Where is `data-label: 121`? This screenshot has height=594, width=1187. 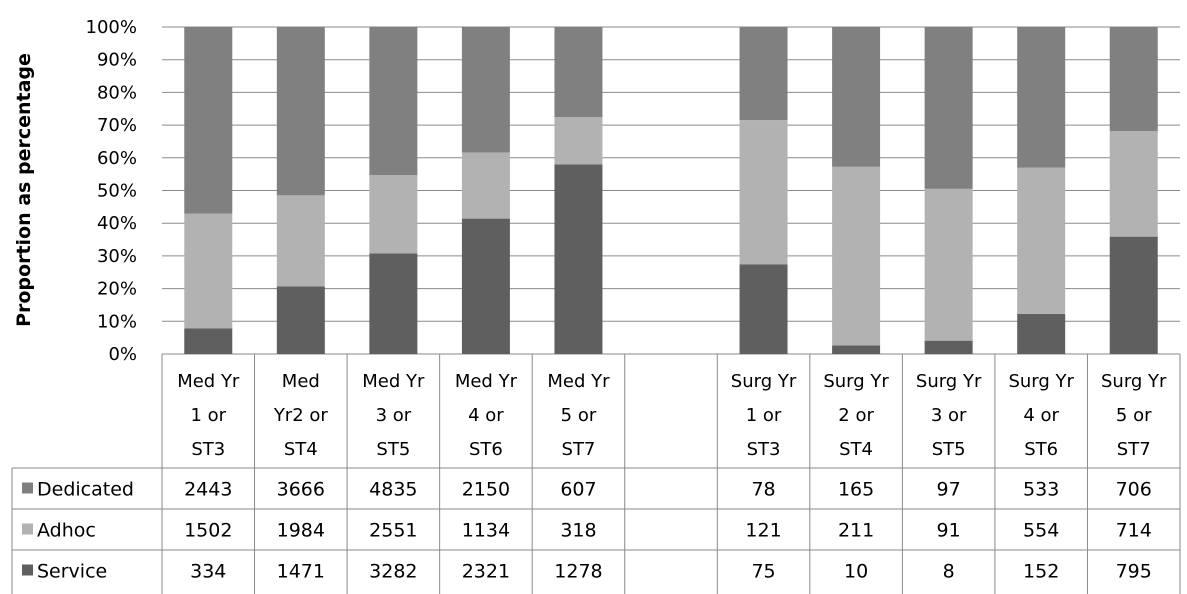 data-label: 121 is located at coordinates (763, 531).